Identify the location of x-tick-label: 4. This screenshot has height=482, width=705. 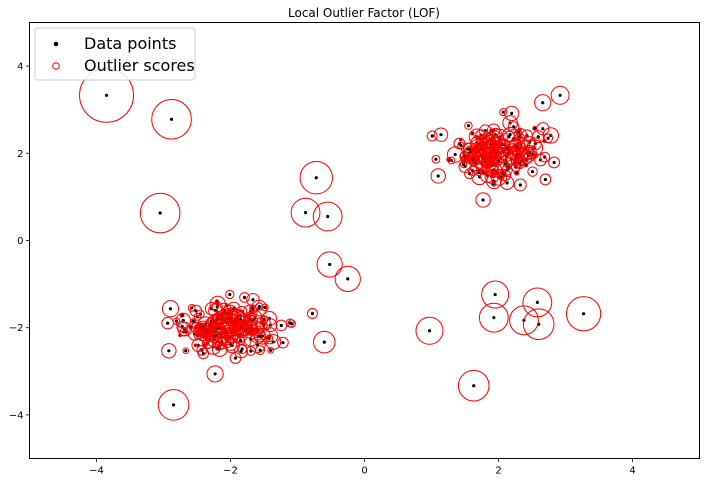
(632, 471).